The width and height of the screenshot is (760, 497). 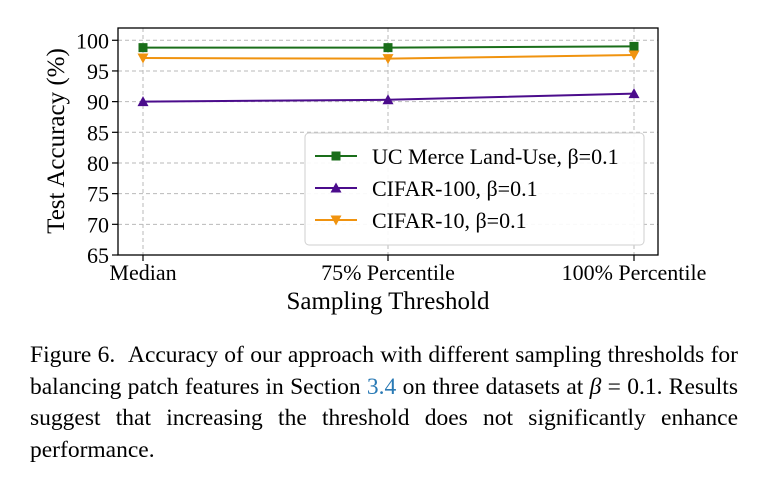 I want to click on y-tick-label: 80, so click(x=98, y=163).